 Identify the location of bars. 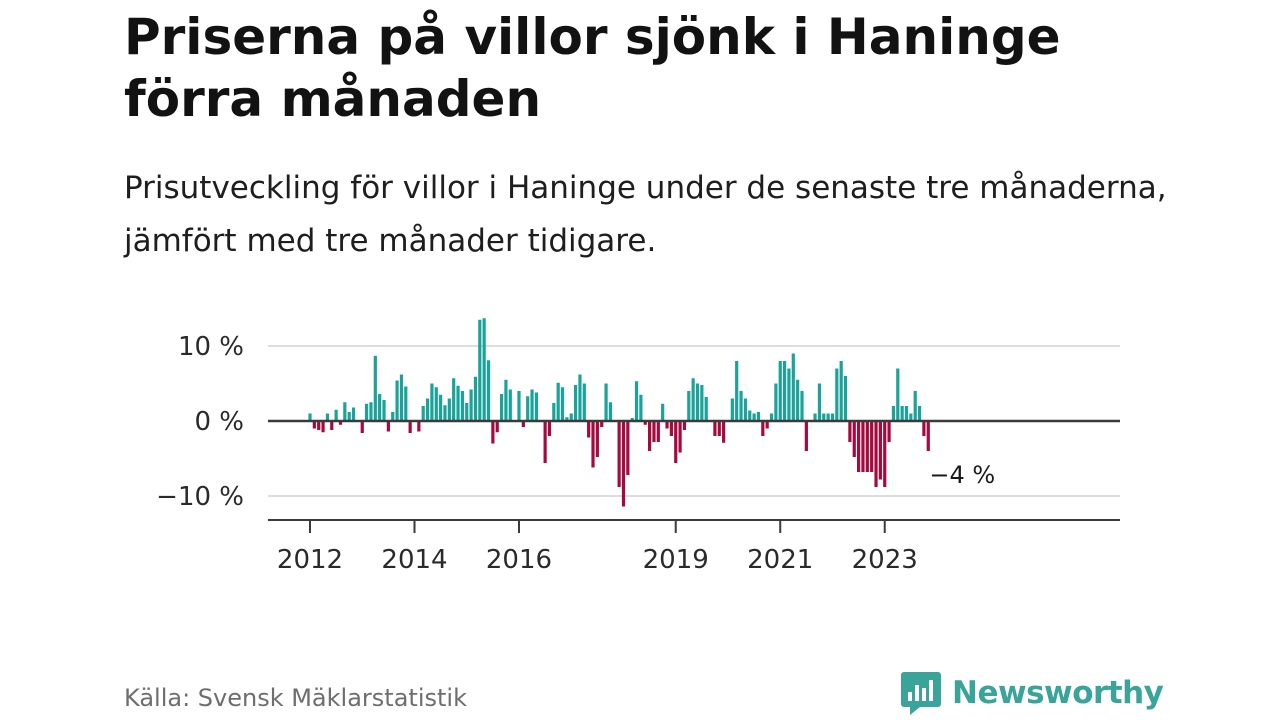
(619, 412).